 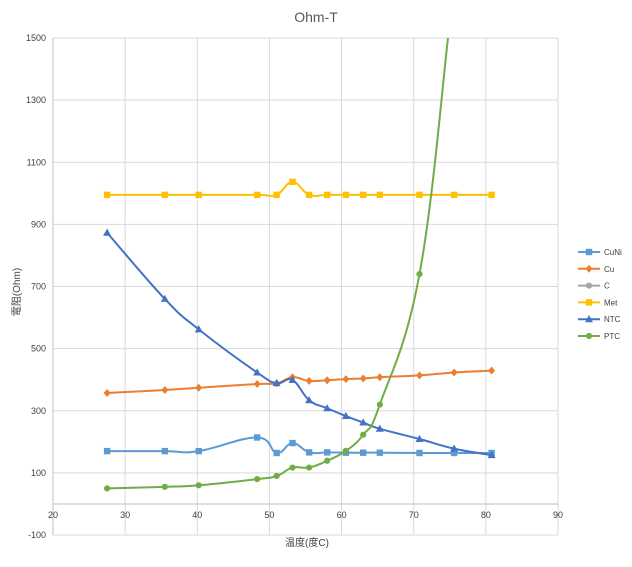 What do you see at coordinates (609, 269) in the screenshot?
I see `legend-label-cu: Cu` at bounding box center [609, 269].